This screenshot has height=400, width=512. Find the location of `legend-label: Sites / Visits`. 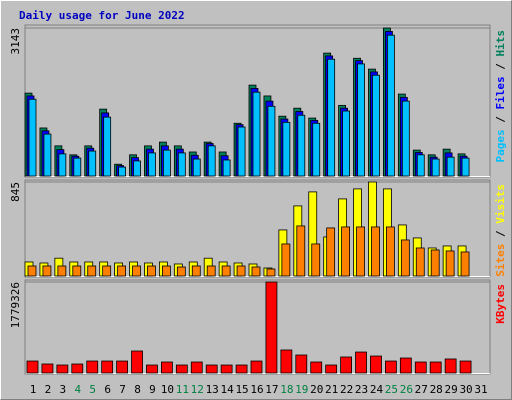

legend-label: Sites / Visits is located at coordinates (500, 230).